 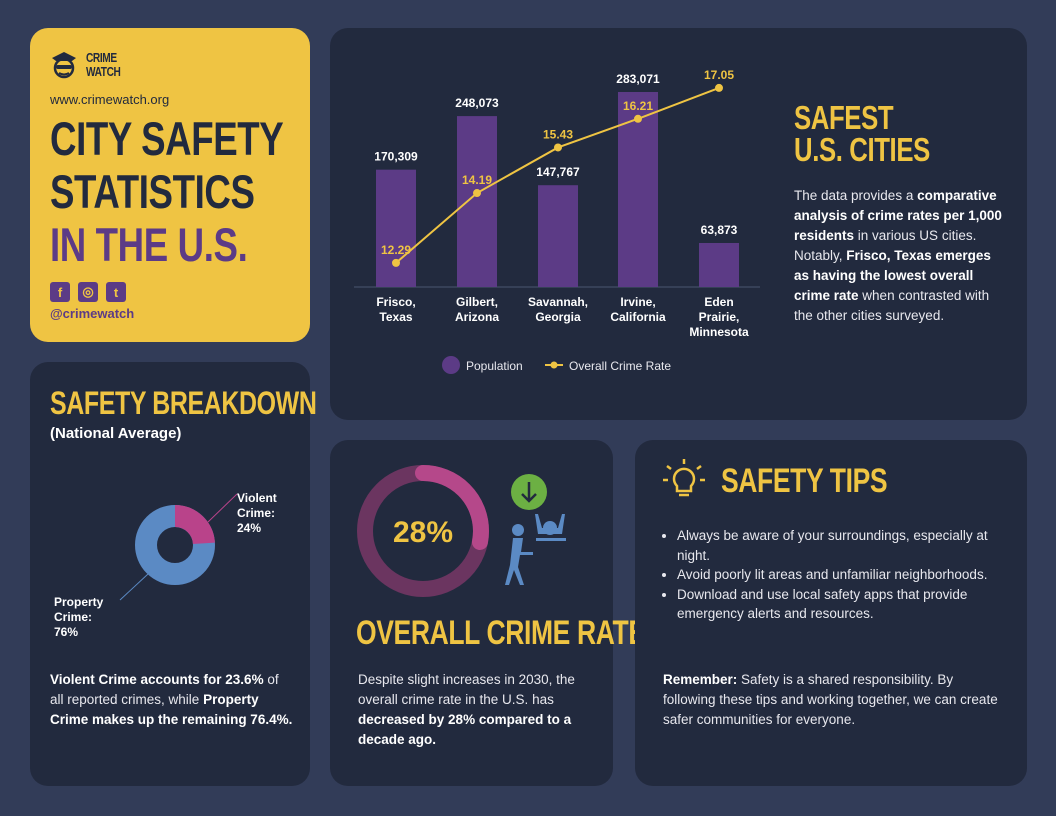 What do you see at coordinates (249, 528) in the screenshot?
I see `violent-label: 24%` at bounding box center [249, 528].